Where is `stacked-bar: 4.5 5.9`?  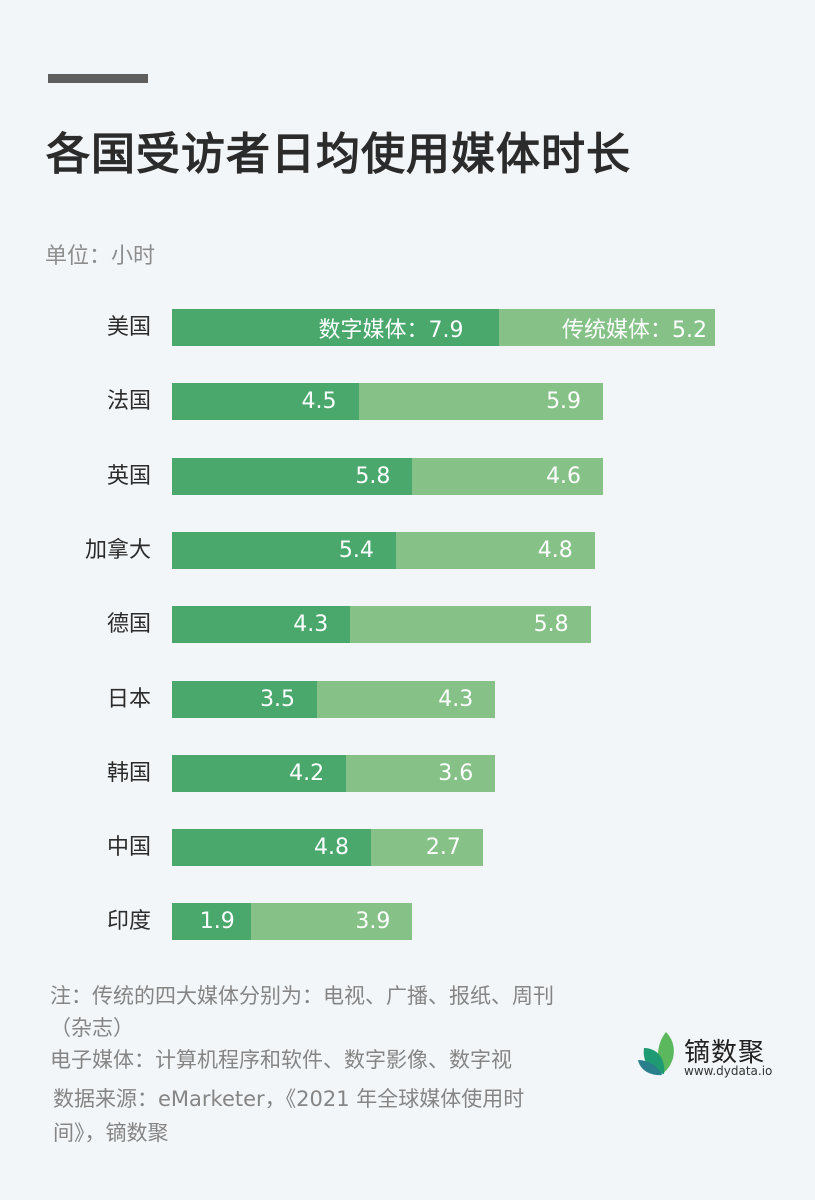 stacked-bar: 4.5 5.9 is located at coordinates (388, 402).